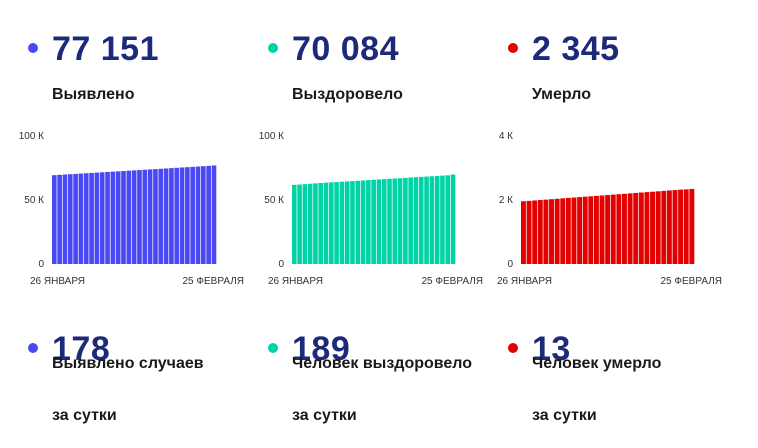 The height and width of the screenshot is (448, 758). What do you see at coordinates (41, 264) in the screenshot?
I see `chart-0-y-tick-label: 0` at bounding box center [41, 264].